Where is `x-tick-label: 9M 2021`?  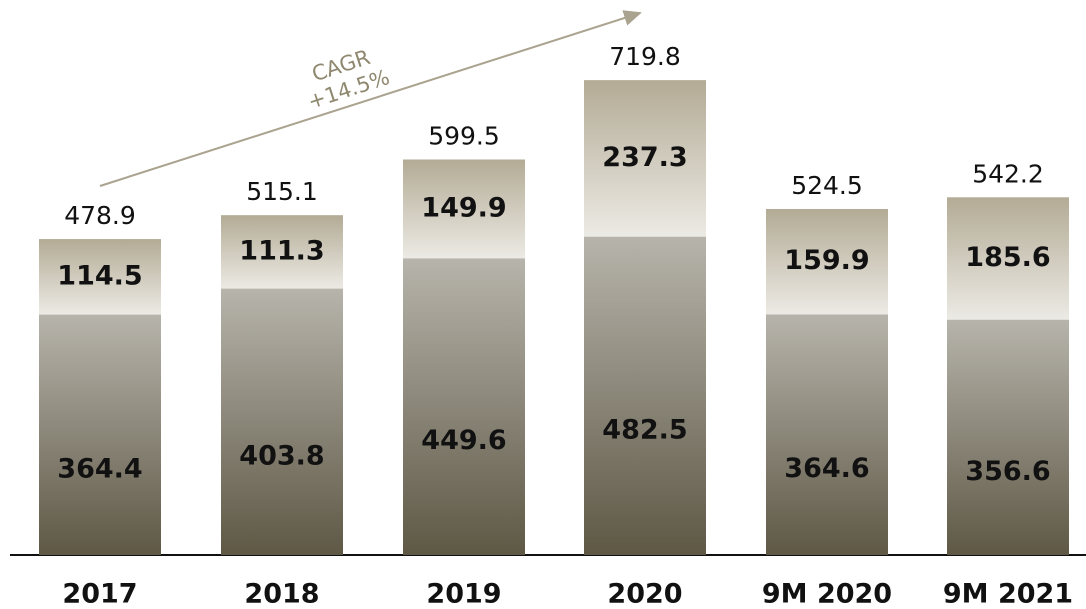 x-tick-label: 9M 2021 is located at coordinates (1008, 594).